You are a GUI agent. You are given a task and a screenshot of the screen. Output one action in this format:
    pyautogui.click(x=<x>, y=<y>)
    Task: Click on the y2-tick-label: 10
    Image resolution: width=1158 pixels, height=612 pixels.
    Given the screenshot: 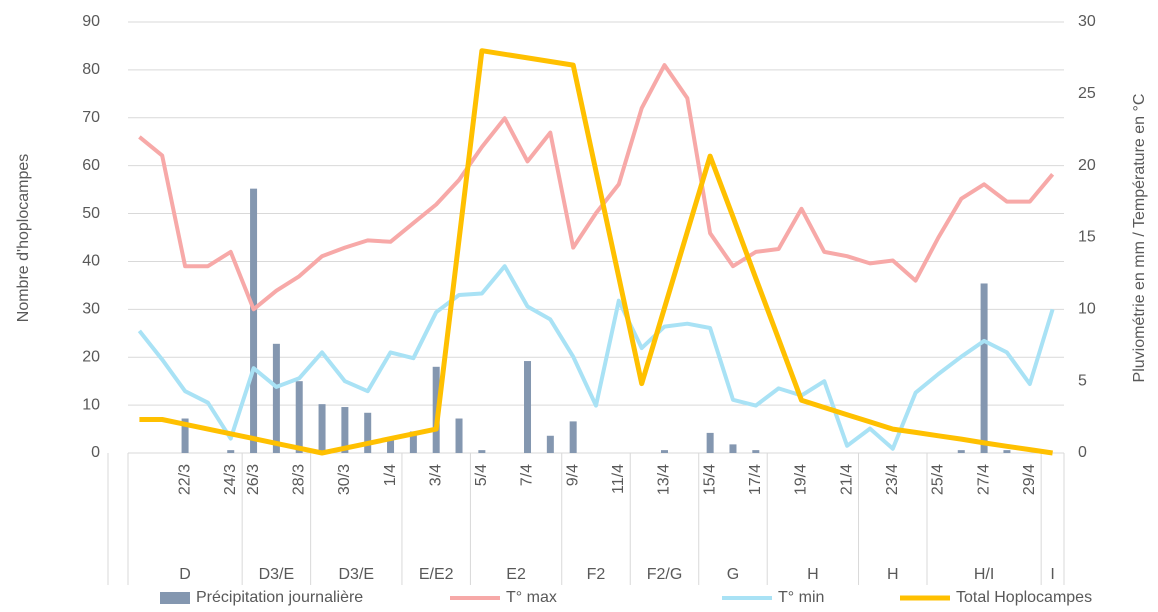 What is the action you would take?
    pyautogui.click(x=1087, y=309)
    